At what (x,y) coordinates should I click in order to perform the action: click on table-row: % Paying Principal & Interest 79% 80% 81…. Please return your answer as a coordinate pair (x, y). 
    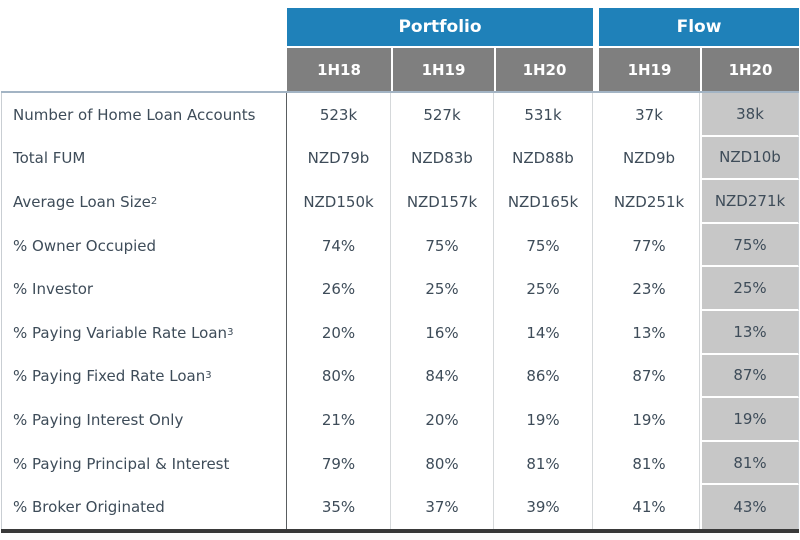
    Looking at the image, I should click on (400, 463).